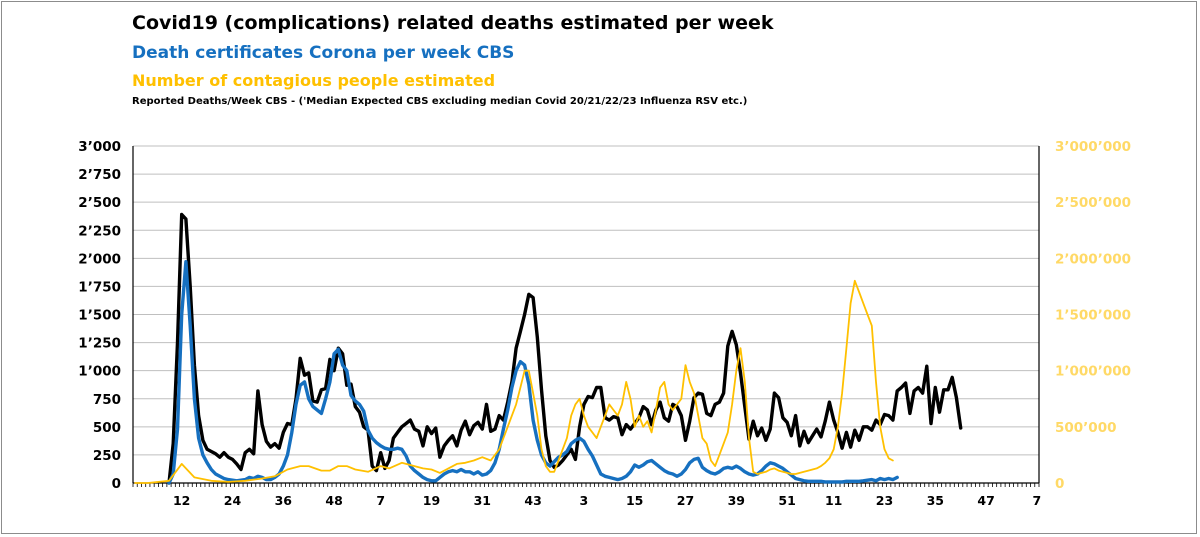 The width and height of the screenshot is (1200, 537). Describe the element at coordinates (284, 500) in the screenshot. I see `x-tick-label: 36` at that location.